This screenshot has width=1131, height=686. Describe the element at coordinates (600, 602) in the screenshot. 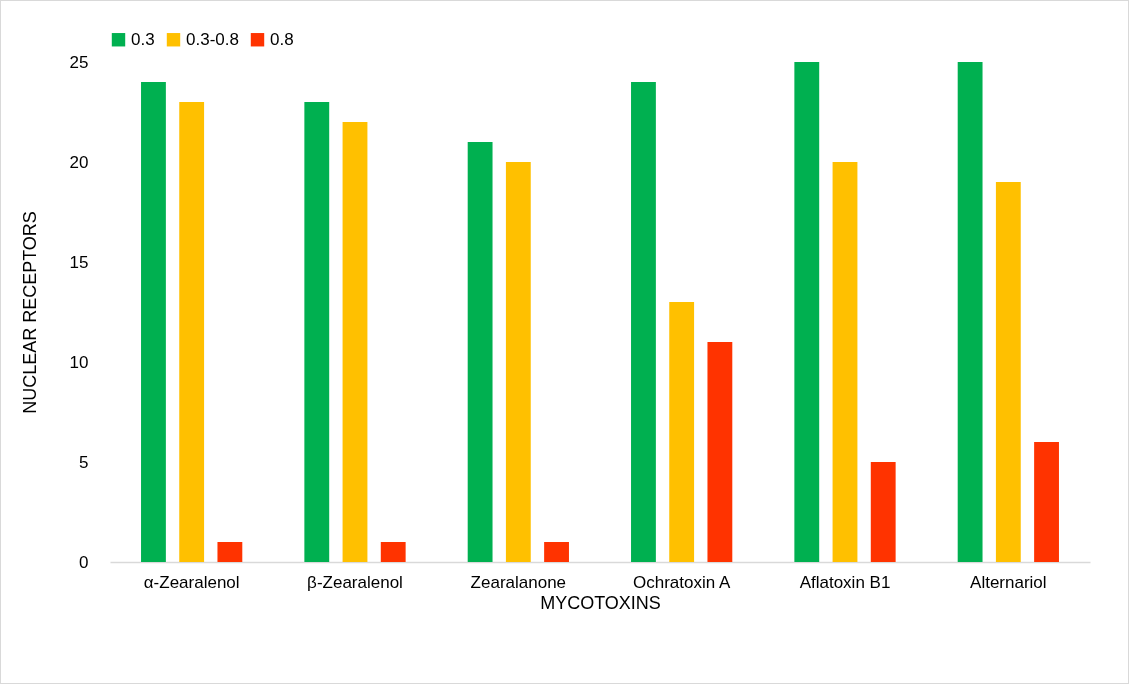

I see `x-axis-title: MYCOTOXINS` at that location.